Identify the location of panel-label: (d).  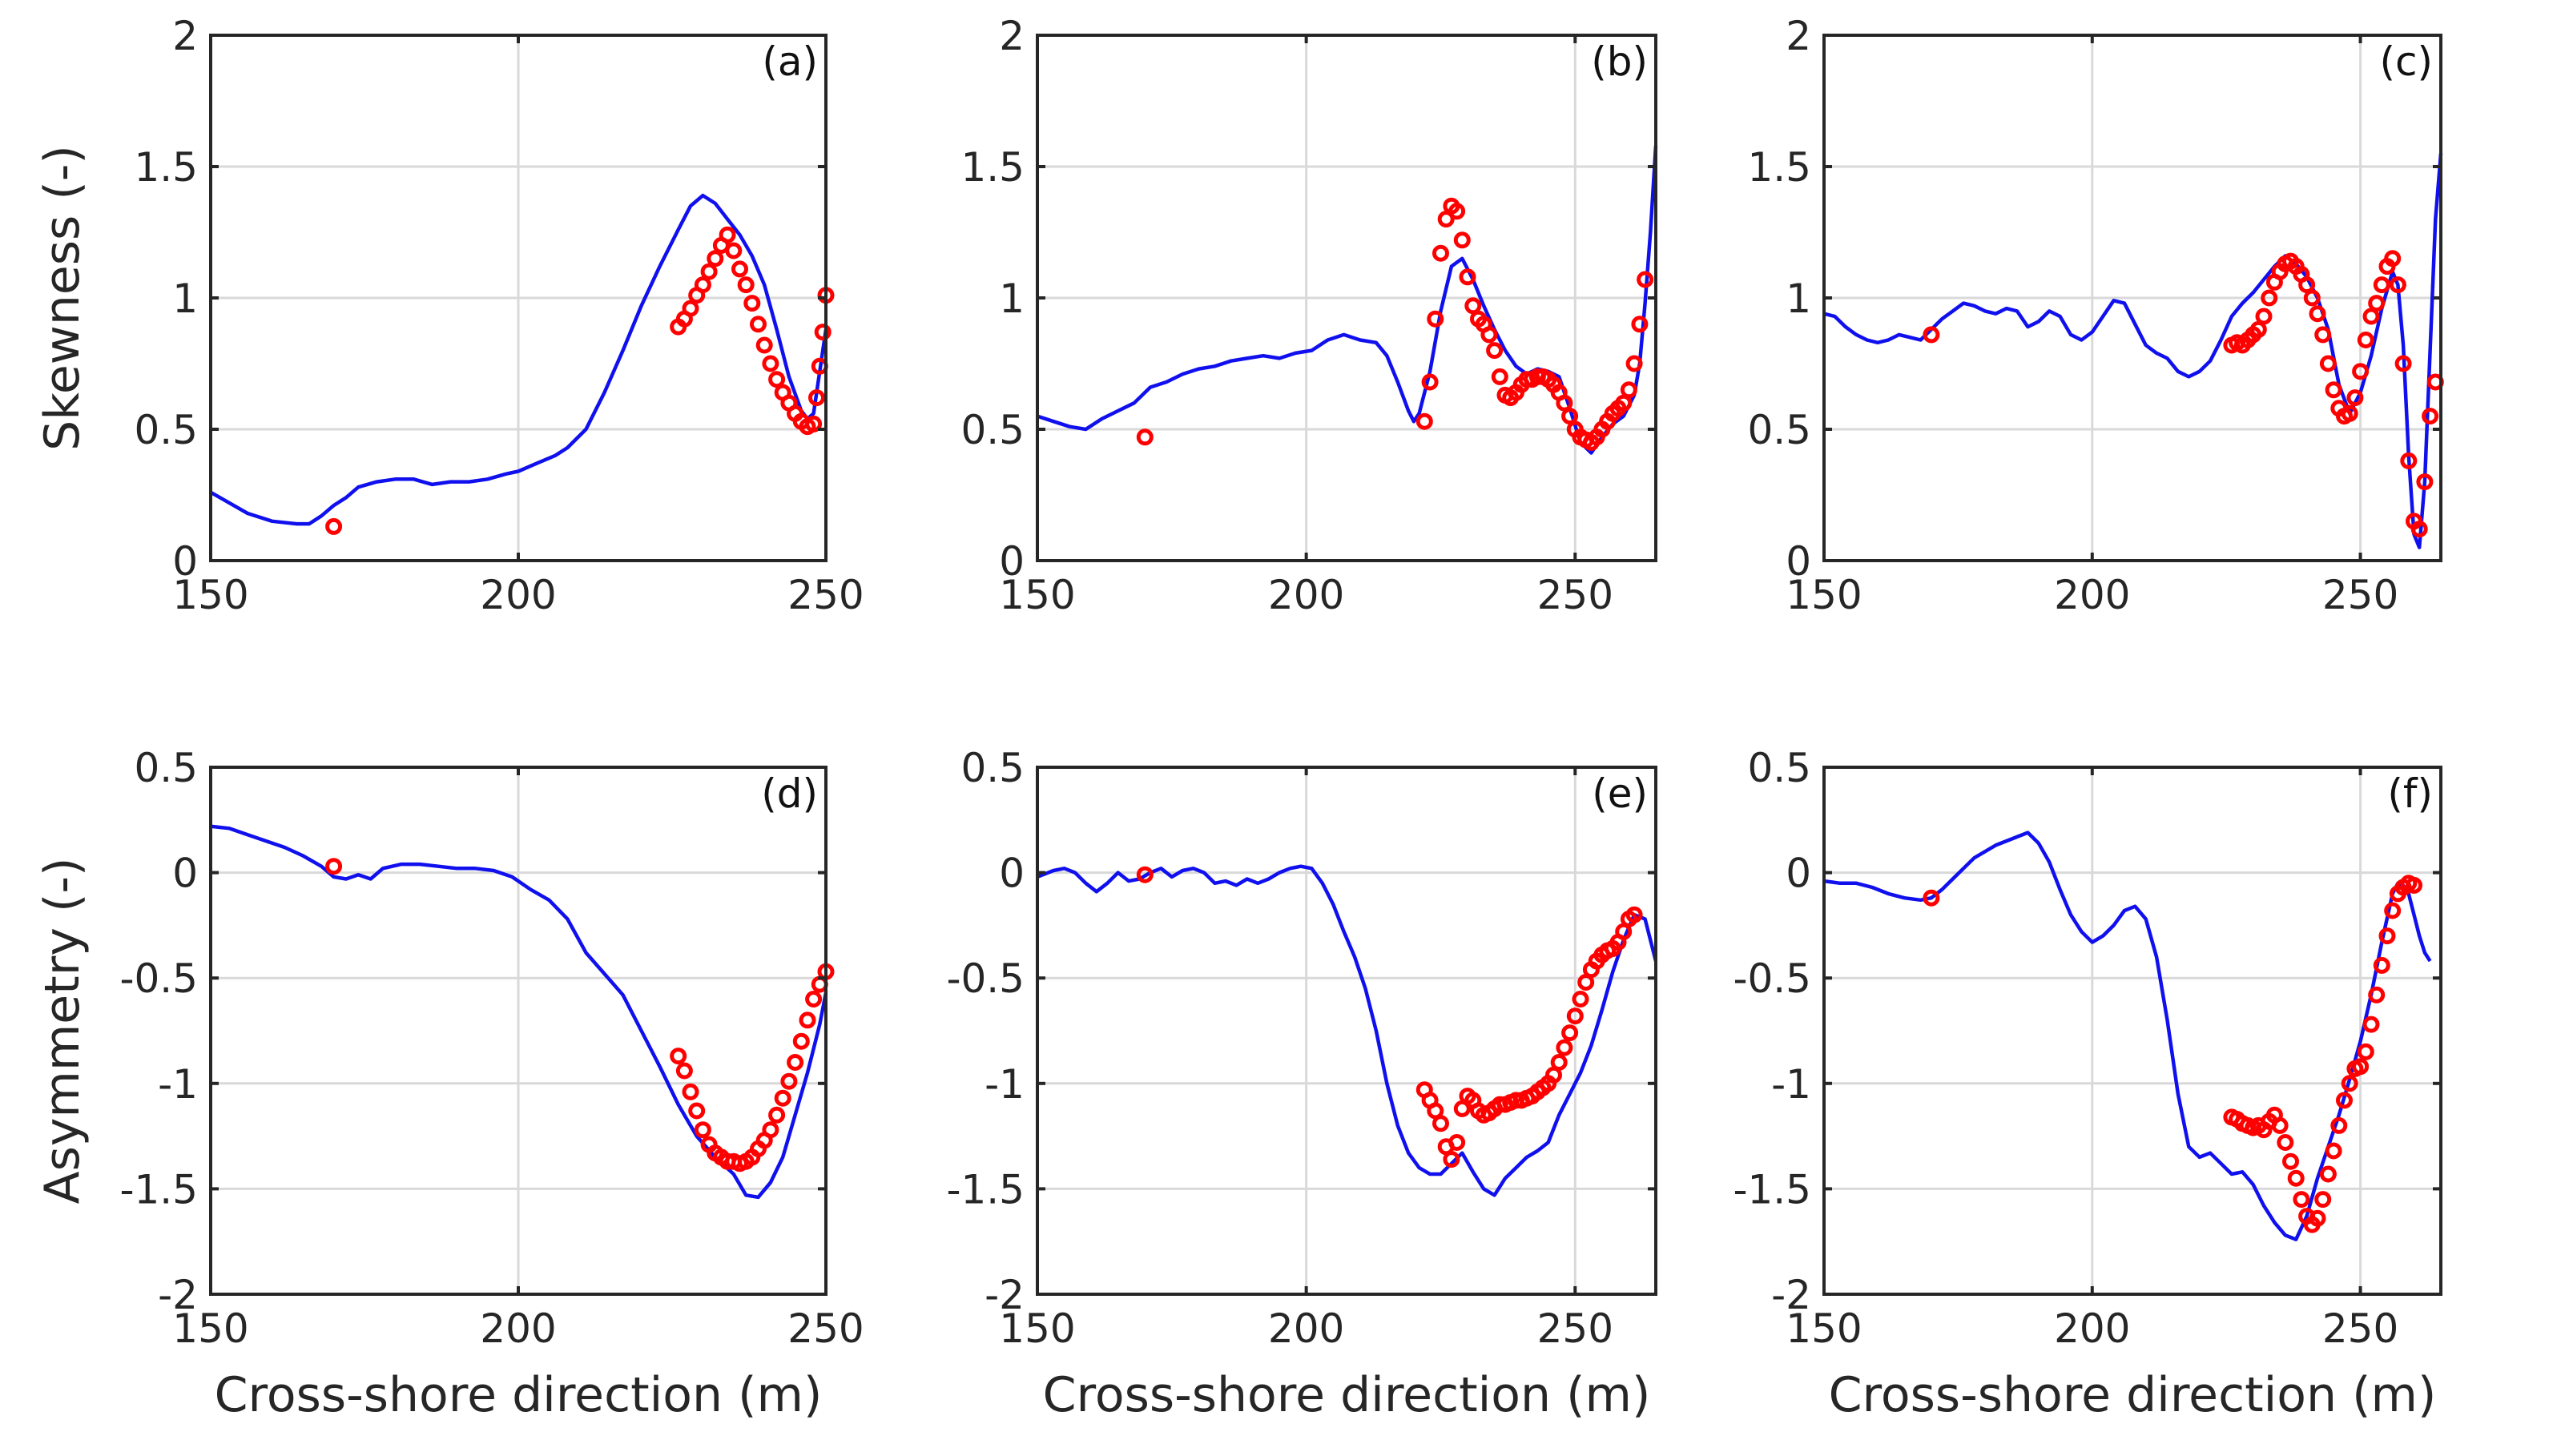
(789, 793).